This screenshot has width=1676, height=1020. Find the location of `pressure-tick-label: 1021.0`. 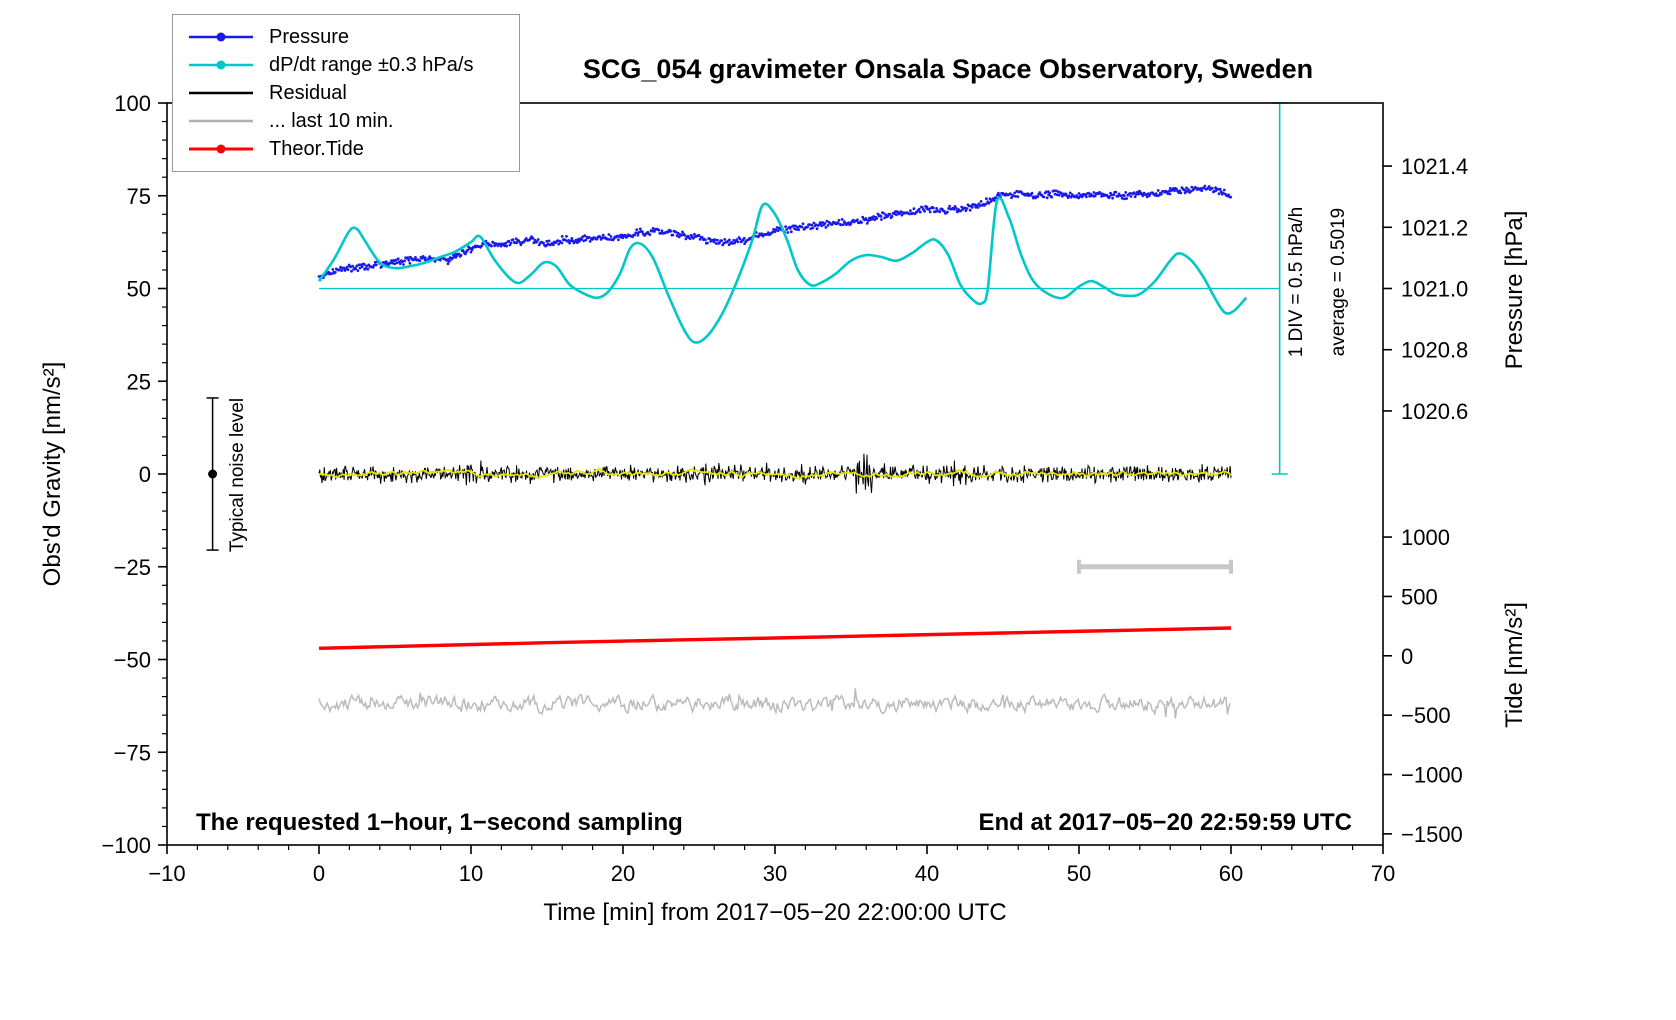

pressure-tick-label: 1021.0 is located at coordinates (1434, 289).